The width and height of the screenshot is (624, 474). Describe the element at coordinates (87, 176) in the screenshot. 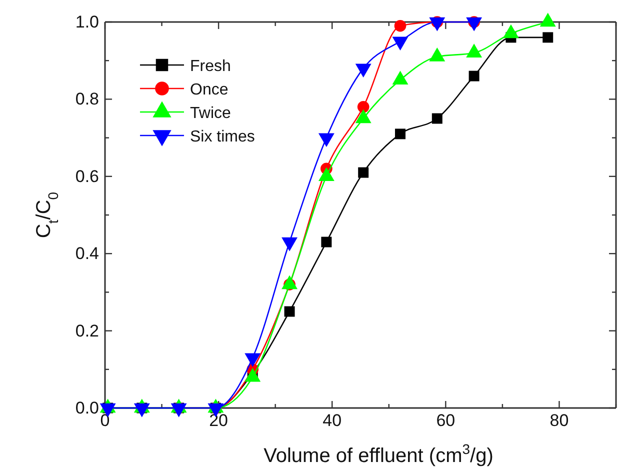

I see `y-tick-label: 0.6` at that location.